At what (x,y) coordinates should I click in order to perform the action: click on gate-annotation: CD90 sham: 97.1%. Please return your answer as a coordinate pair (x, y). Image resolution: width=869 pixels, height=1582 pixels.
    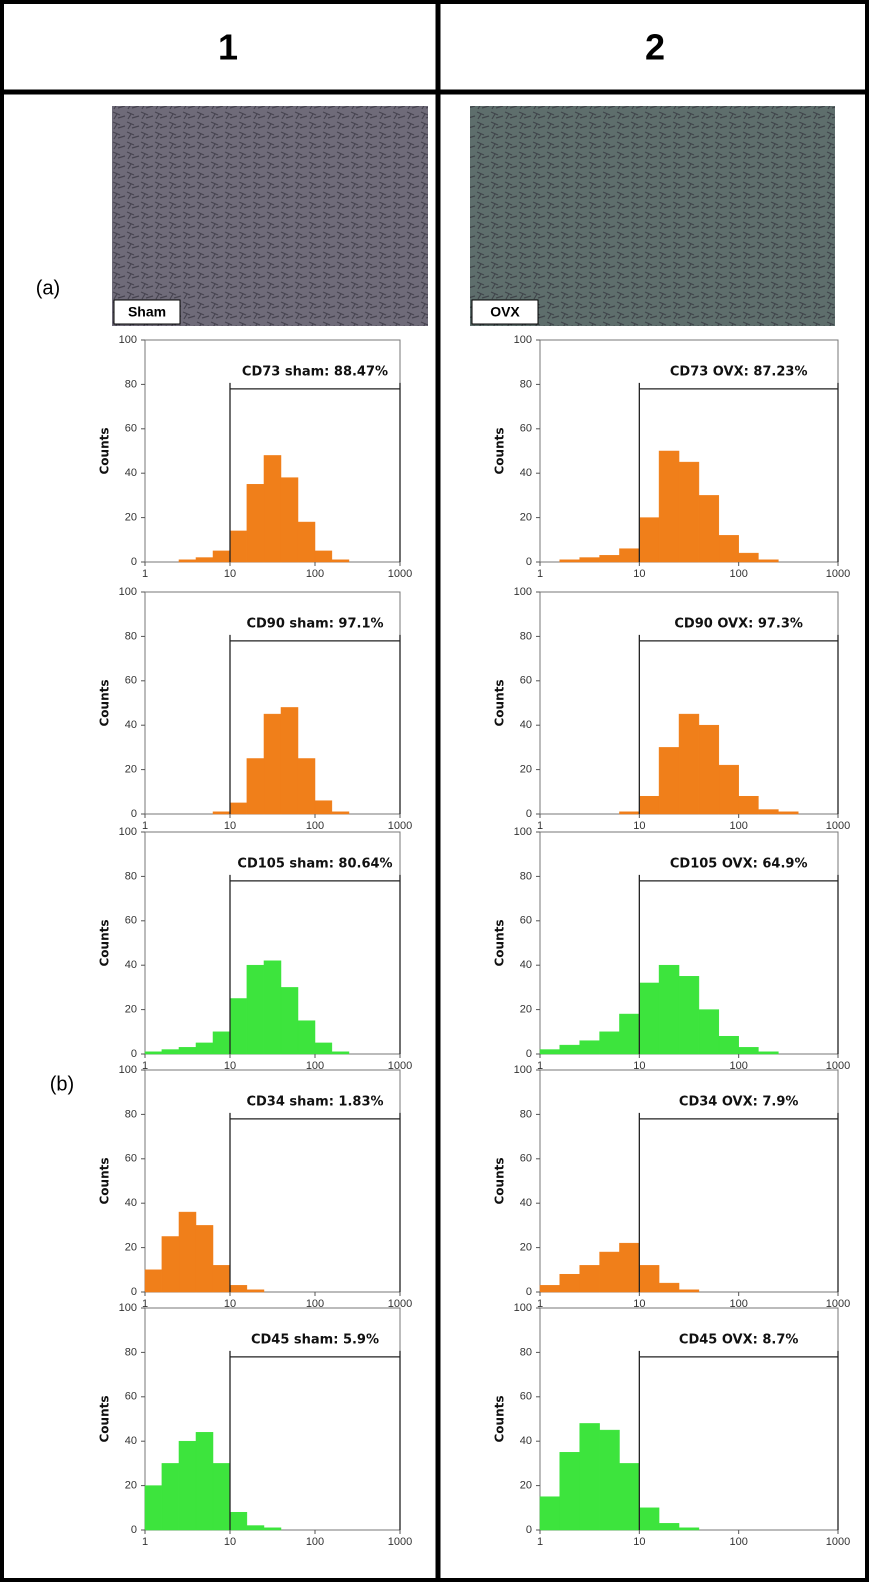
    Looking at the image, I should click on (314, 623).